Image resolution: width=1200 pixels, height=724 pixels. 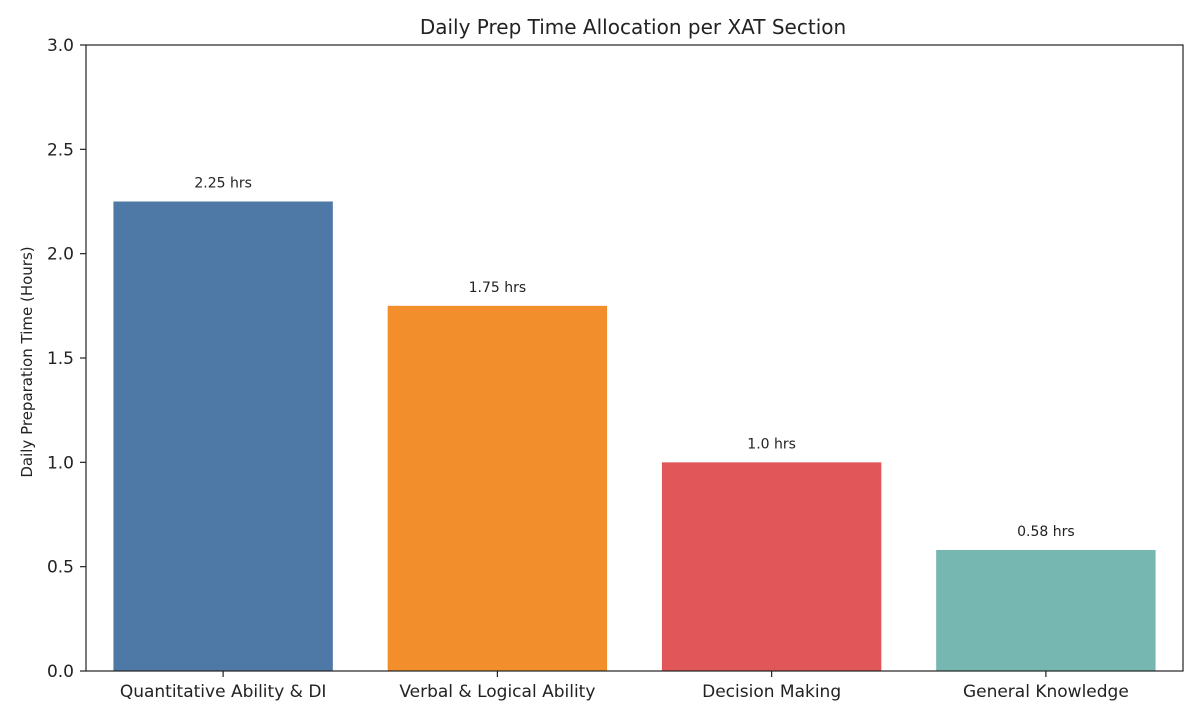 What do you see at coordinates (60, 672) in the screenshot?
I see `y-tick-label-1: 0.0` at bounding box center [60, 672].